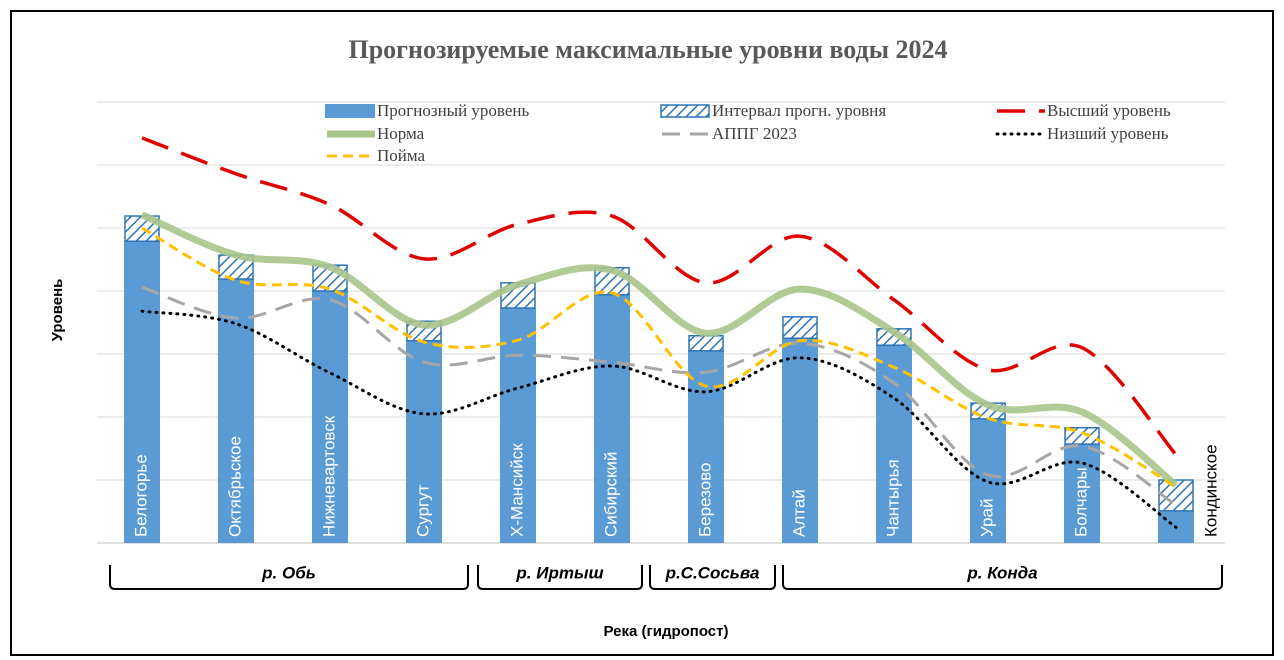 This screenshot has width=1284, height=660. I want to click on group-label: р. Иртыш, so click(559, 572).